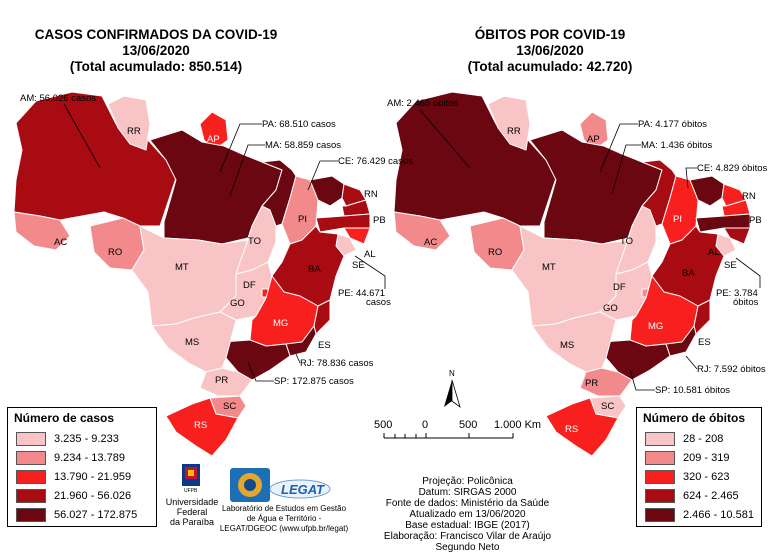 The height and width of the screenshot is (553, 768). What do you see at coordinates (254, 241) in the screenshot?
I see `label-to: TO` at bounding box center [254, 241].